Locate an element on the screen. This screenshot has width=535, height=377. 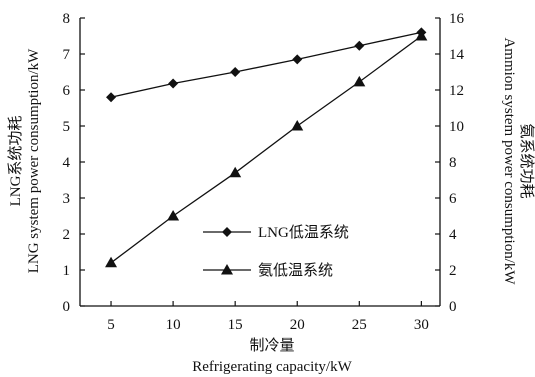
x-tick-label: 15 is located at coordinates (235, 325).